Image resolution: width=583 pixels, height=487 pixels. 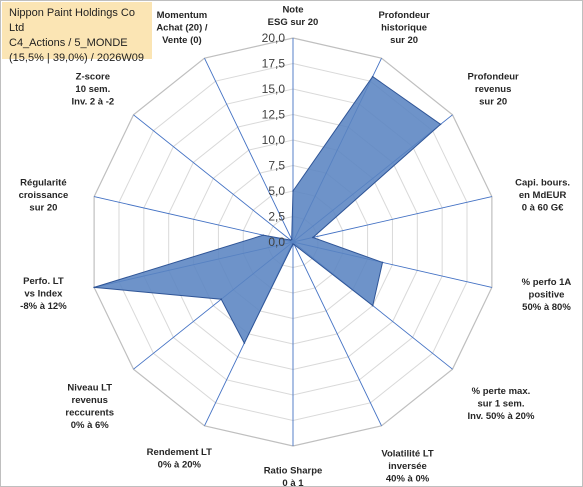 What do you see at coordinates (274, 38) in the screenshot?
I see `tick-label: 20,0` at bounding box center [274, 38].